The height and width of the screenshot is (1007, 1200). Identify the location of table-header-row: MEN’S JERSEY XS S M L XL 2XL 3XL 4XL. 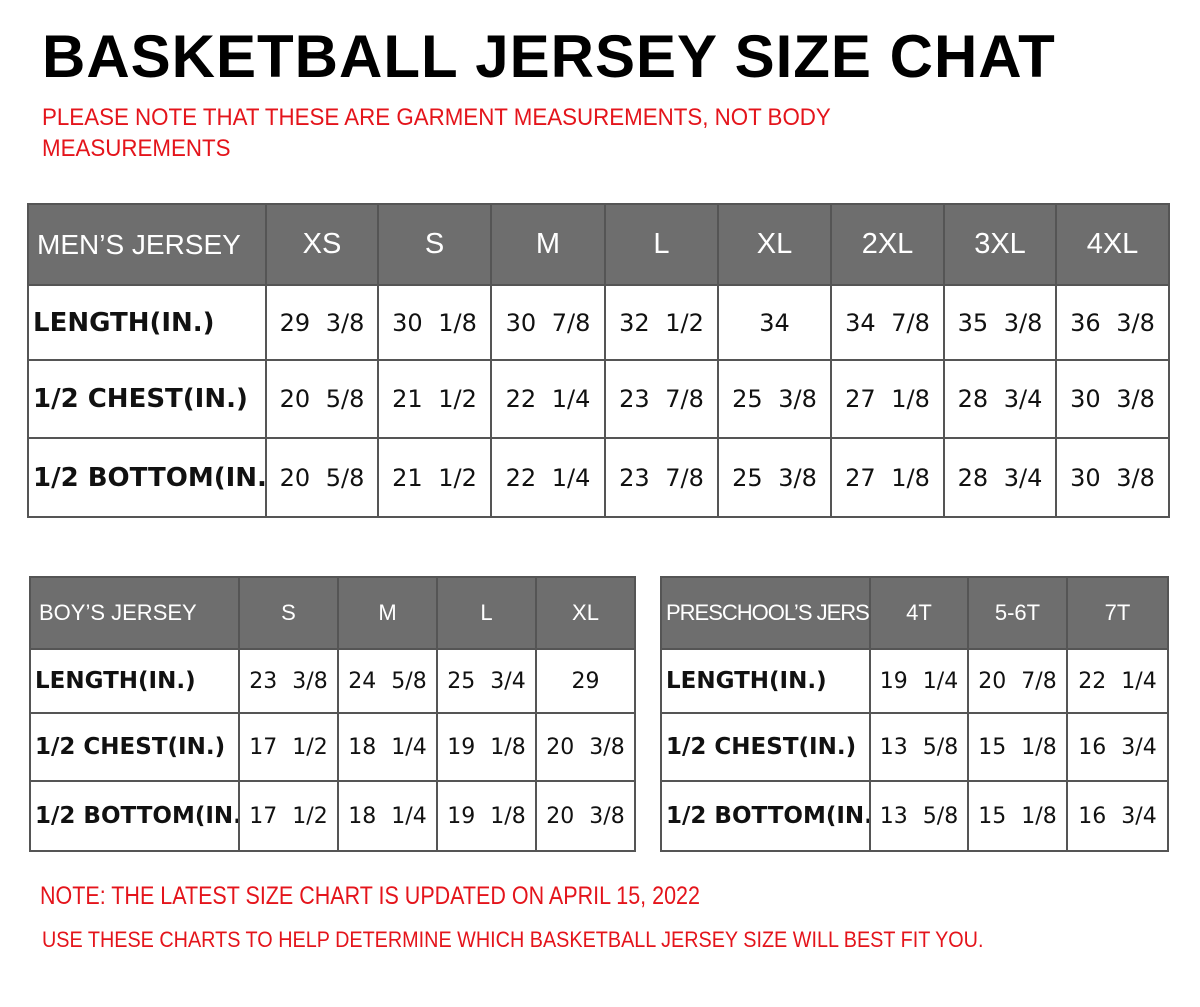
(598, 244).